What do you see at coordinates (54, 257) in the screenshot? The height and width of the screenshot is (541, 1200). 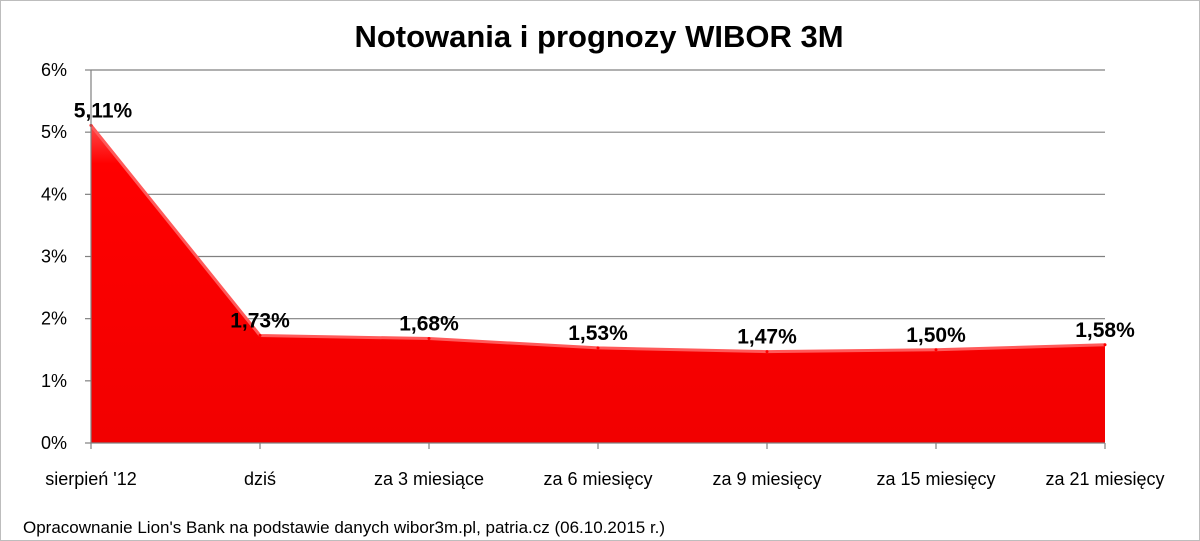 I see `y-tick-label: 3%` at bounding box center [54, 257].